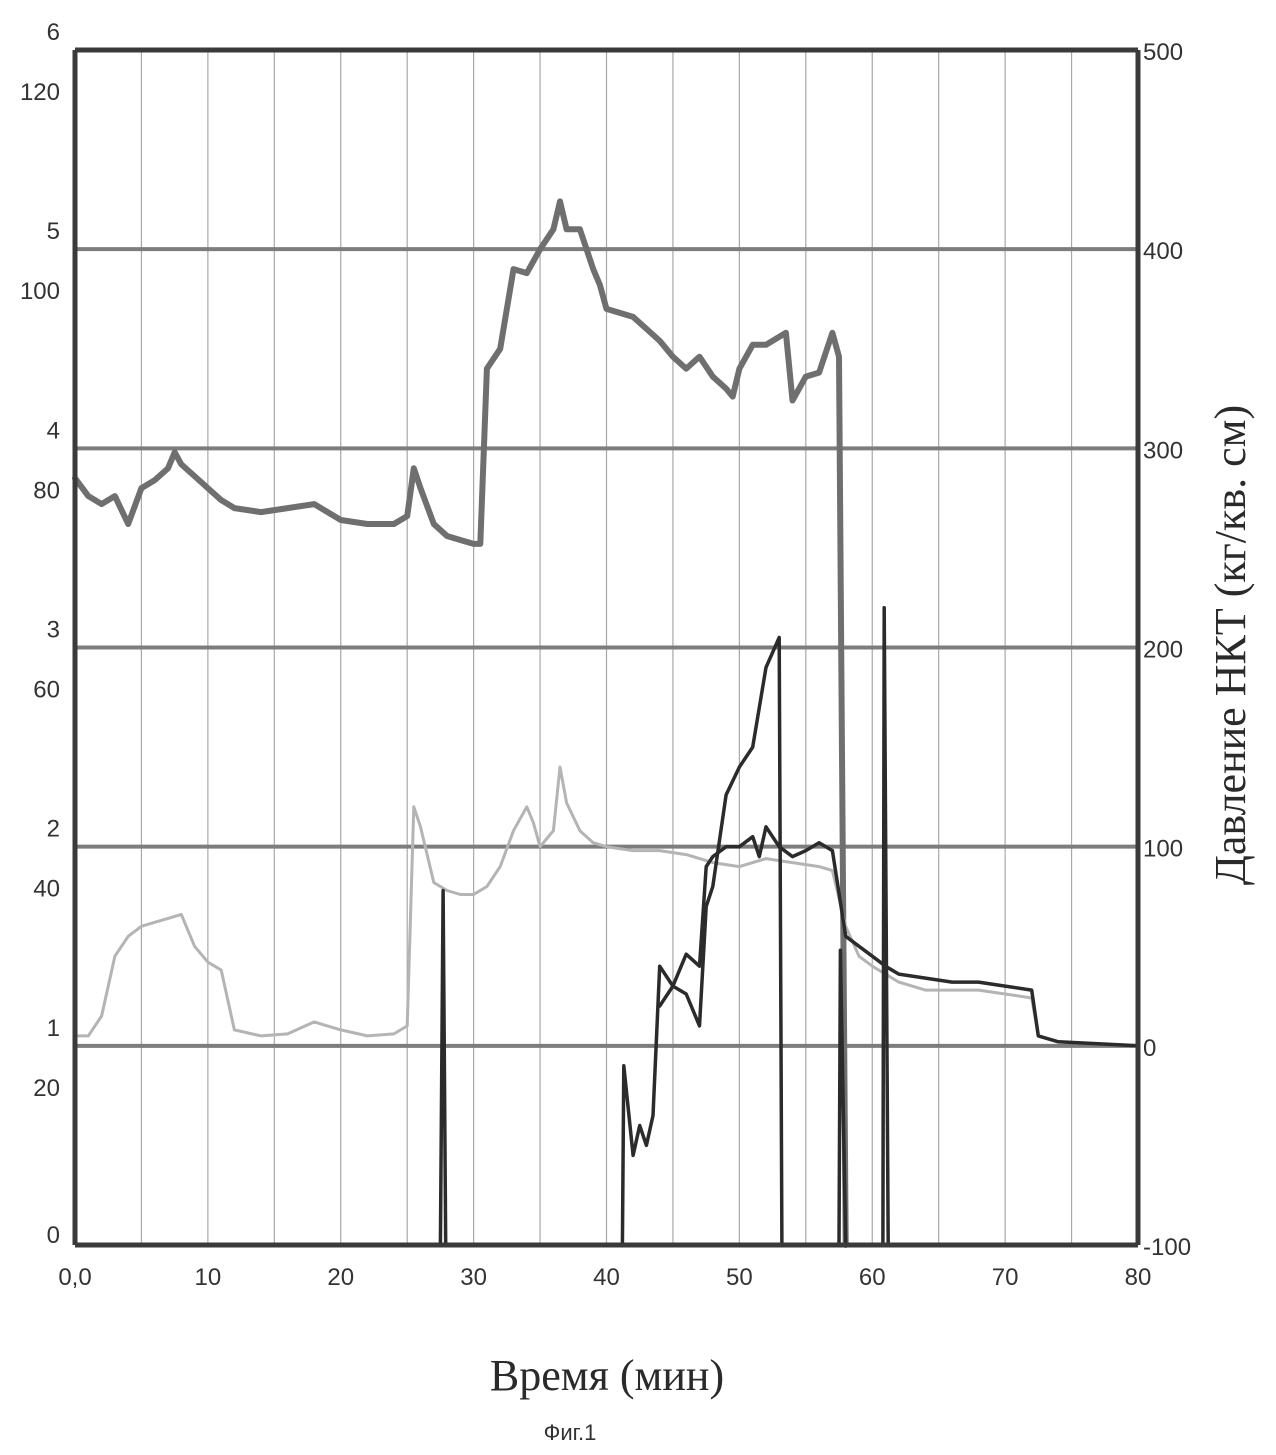 This screenshot has width=1276, height=1455. Describe the element at coordinates (872, 1277) in the screenshot. I see `x-tick-label: 60` at that location.